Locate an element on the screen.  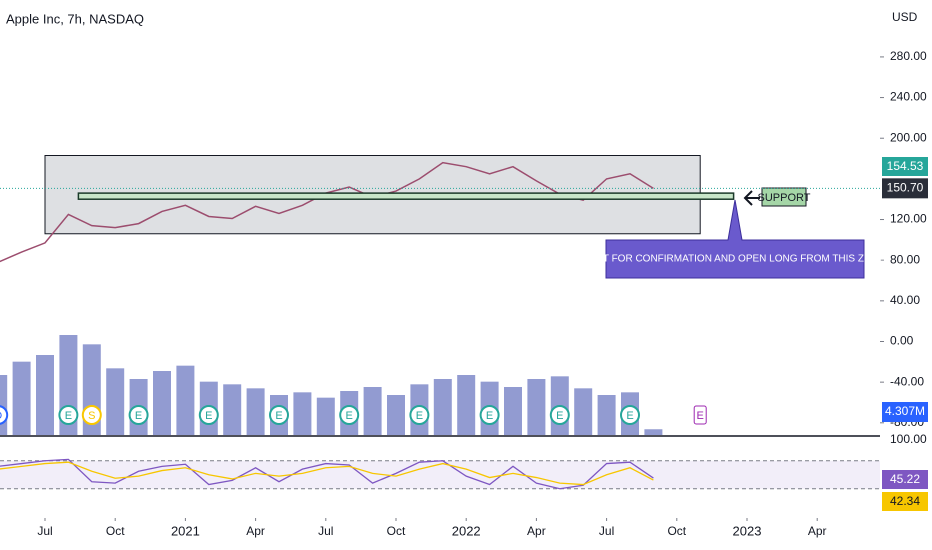
x-tick-label: 2022 is located at coordinates (466, 530).